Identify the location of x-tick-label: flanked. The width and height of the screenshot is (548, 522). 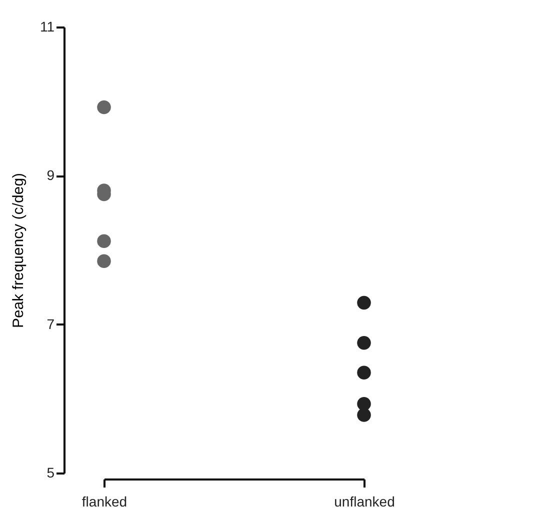
(105, 502).